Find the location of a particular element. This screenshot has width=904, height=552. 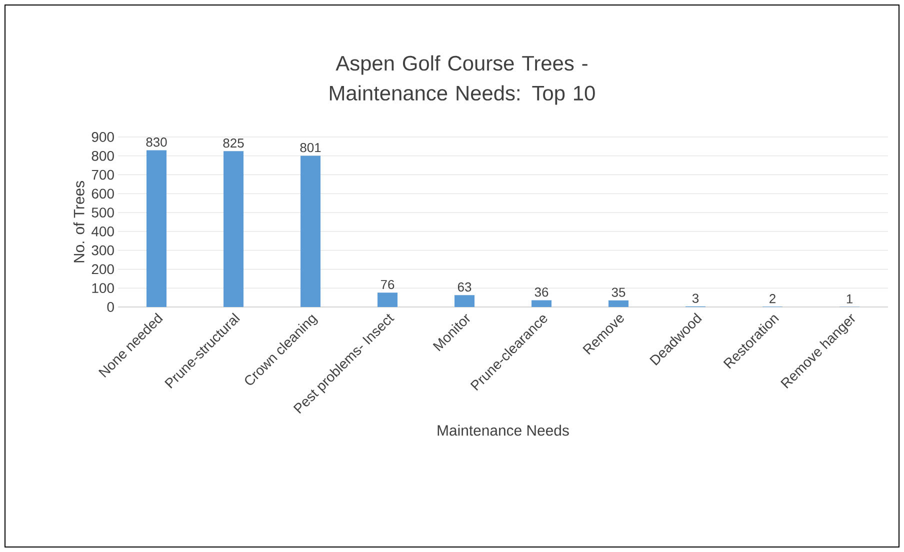

data-label: 825 is located at coordinates (233, 143).